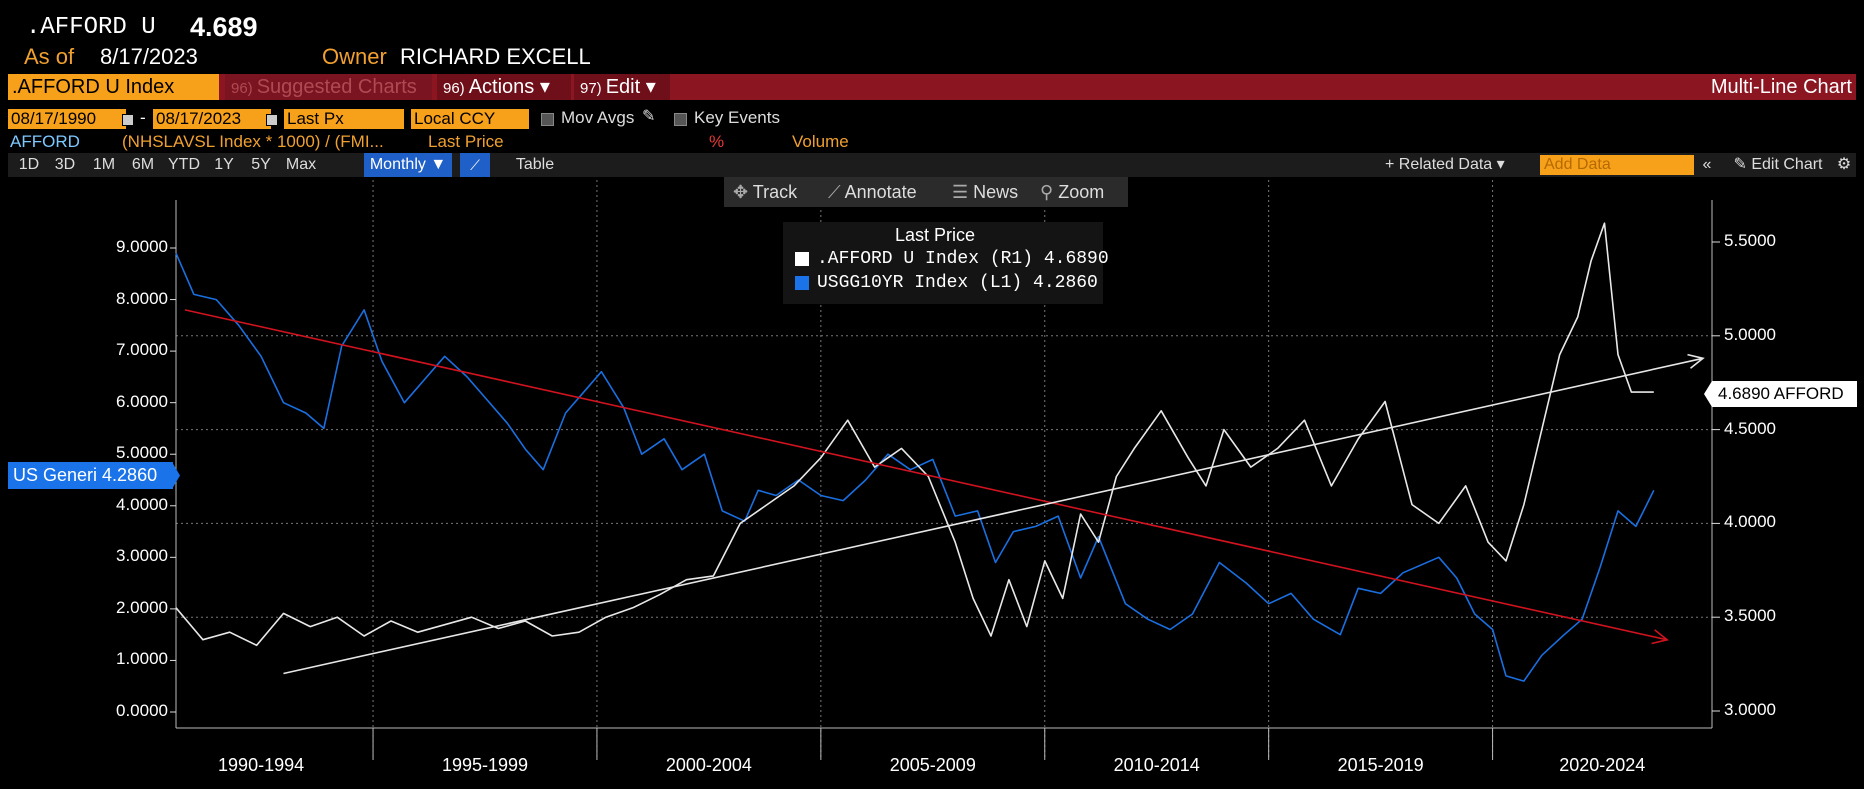  I want to click on start-date-field: 08/17/1990, so click(67, 119).